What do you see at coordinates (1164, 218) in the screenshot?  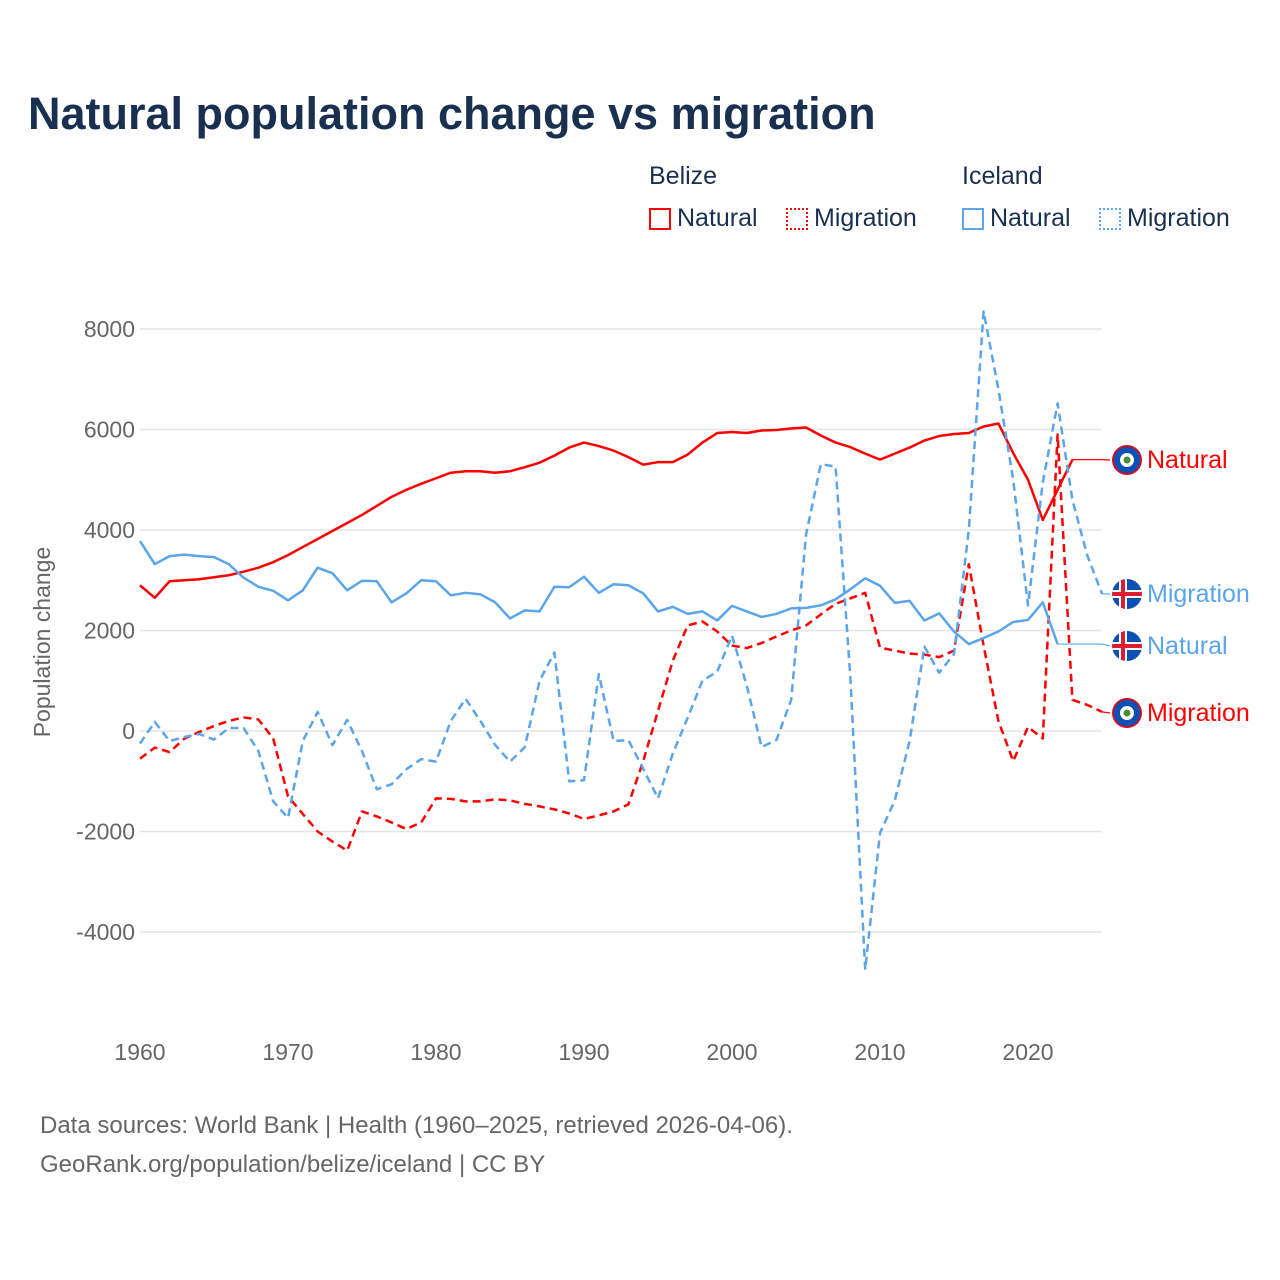 I see `legend-item-iceland-migration: Migration` at bounding box center [1164, 218].